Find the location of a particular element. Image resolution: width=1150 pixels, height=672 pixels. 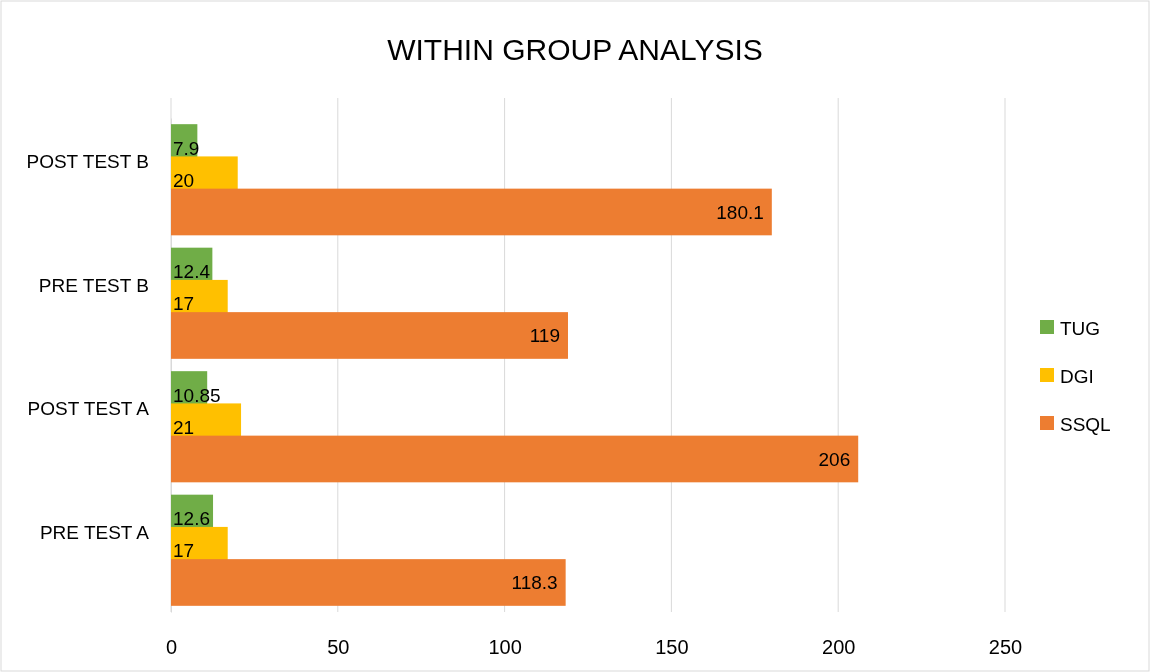

y-tick-label: PRE TEST B is located at coordinates (93, 285).